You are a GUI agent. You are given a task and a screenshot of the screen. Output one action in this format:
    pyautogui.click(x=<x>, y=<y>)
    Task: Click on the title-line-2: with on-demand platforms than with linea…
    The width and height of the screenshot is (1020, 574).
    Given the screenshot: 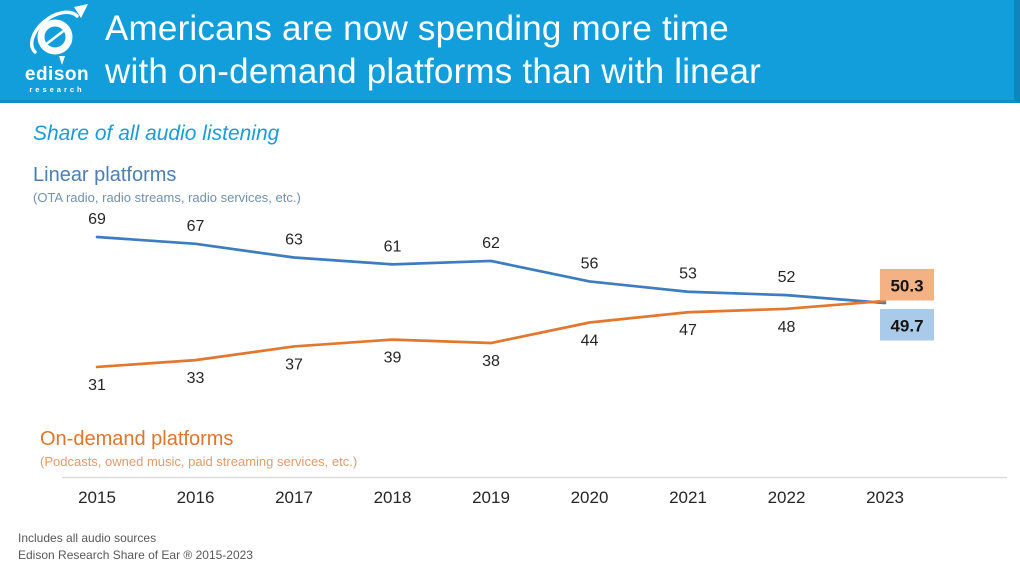 What is the action you would take?
    pyautogui.click(x=433, y=71)
    